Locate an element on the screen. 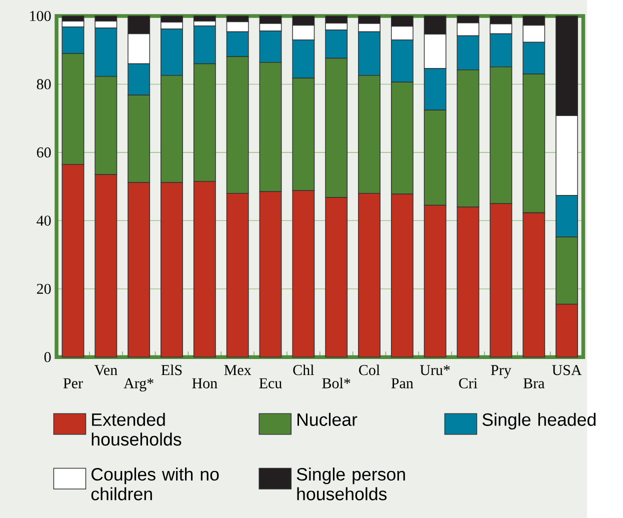 The width and height of the screenshot is (623, 518). x-tick-label: Bol* is located at coordinates (336, 383).